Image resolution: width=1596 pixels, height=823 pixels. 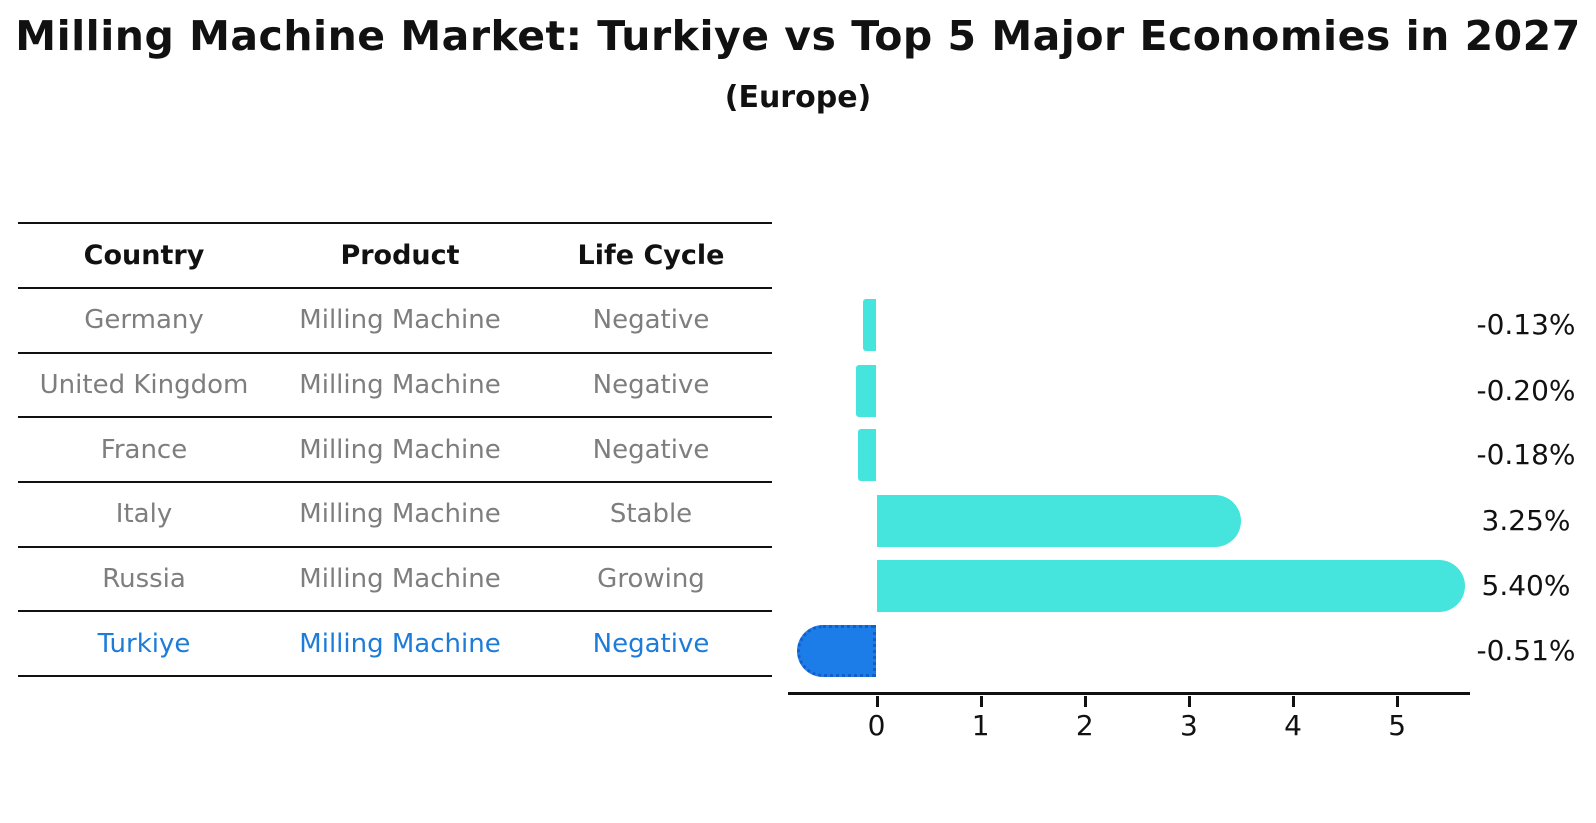 What do you see at coordinates (1526, 454) in the screenshot?
I see `bar-value-label: -0.18%` at bounding box center [1526, 454].